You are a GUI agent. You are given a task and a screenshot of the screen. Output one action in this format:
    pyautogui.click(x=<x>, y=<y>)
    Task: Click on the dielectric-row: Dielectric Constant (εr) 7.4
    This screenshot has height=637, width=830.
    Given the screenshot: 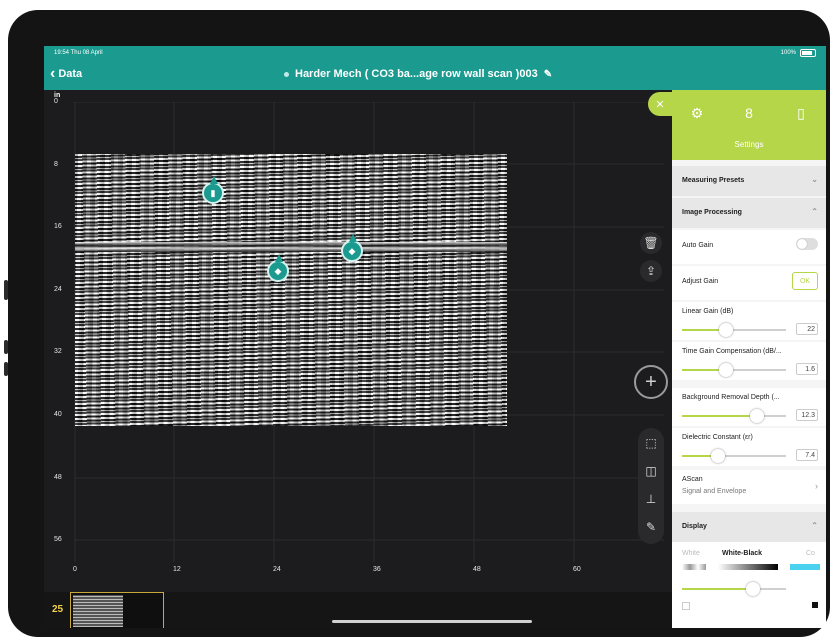 What is the action you would take?
    pyautogui.click(x=749, y=447)
    